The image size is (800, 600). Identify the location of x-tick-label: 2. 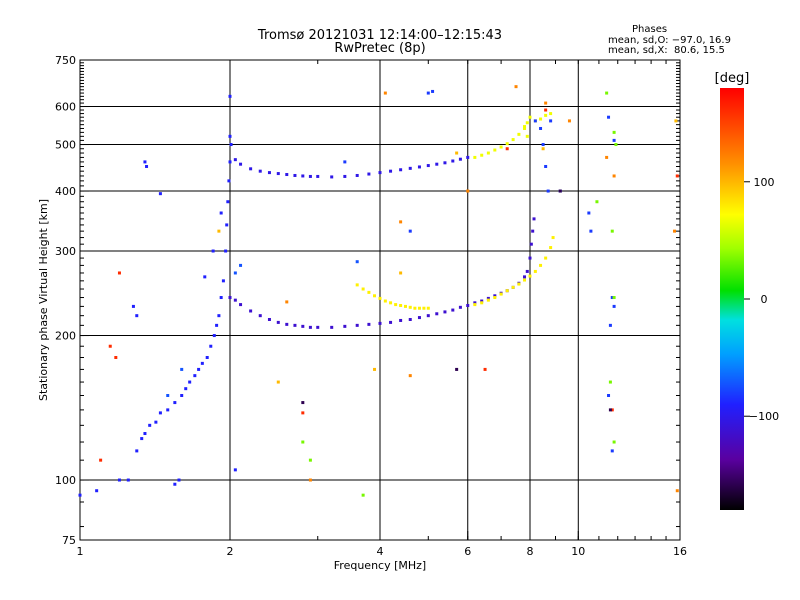
(230, 551).